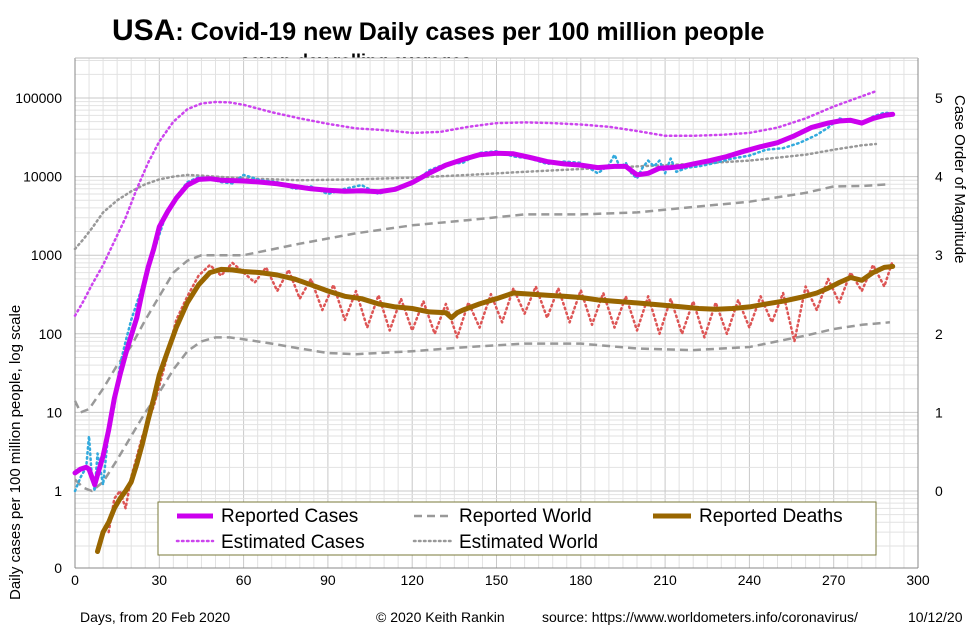 The height and width of the screenshot is (638, 976). Describe the element at coordinates (528, 542) in the screenshot. I see `legend-label-estimated-world: Estimated World` at that location.